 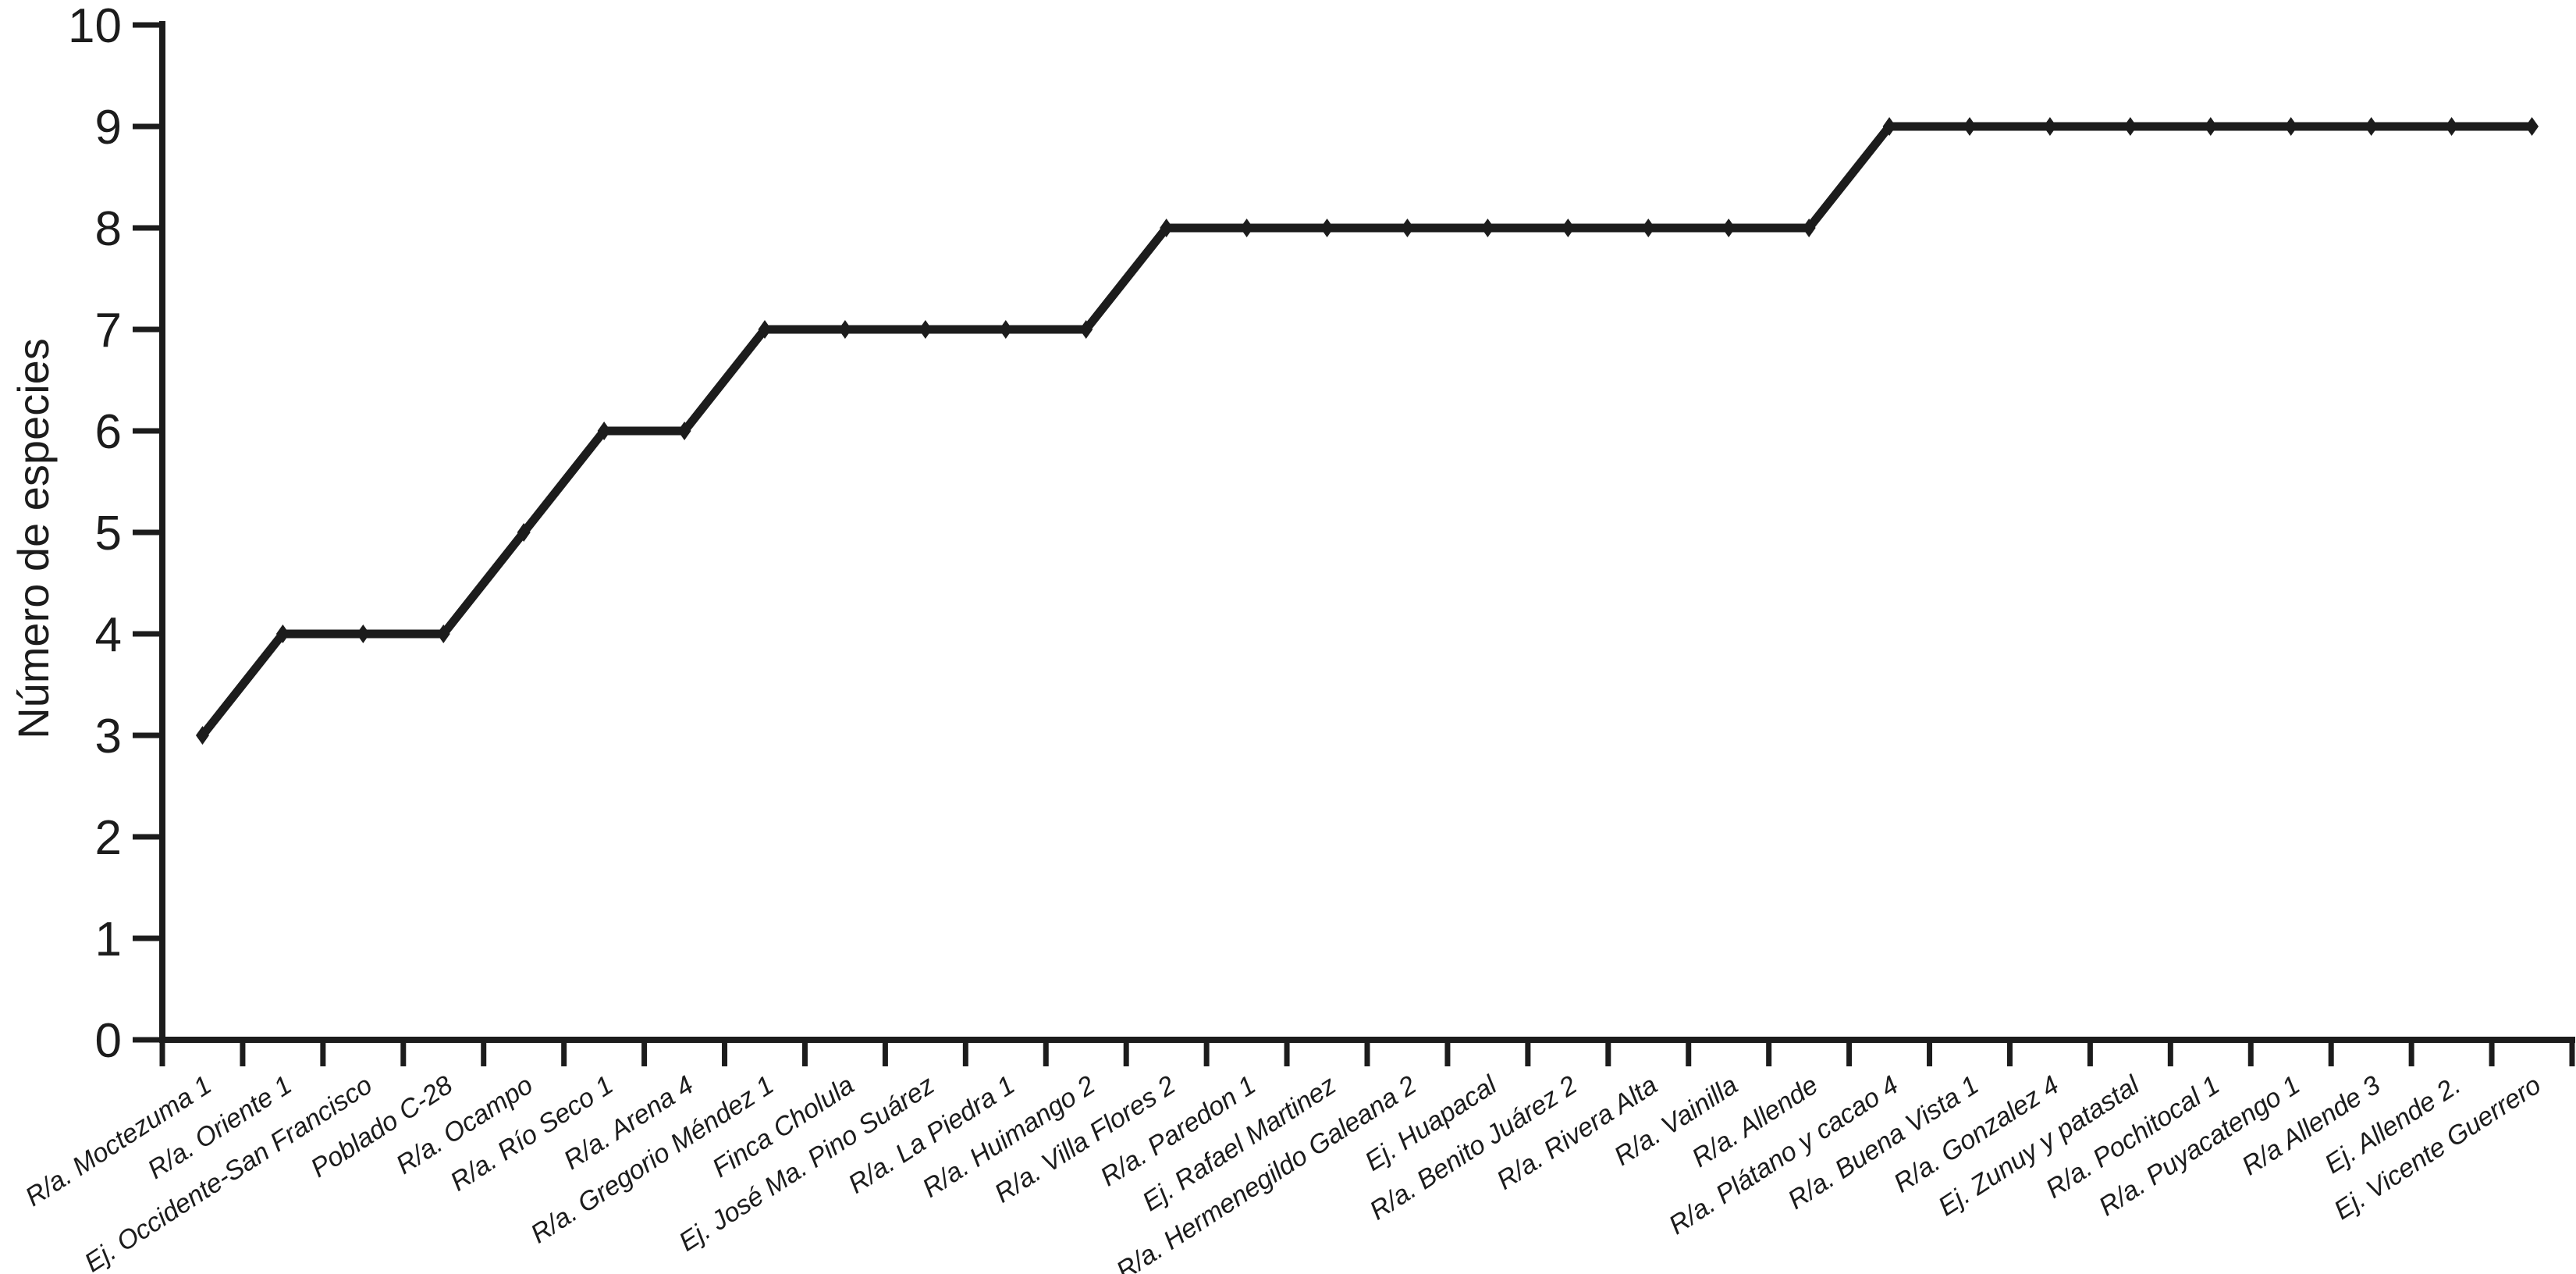 What do you see at coordinates (108, 533) in the screenshot?
I see `y-axis-tick-label: 5` at bounding box center [108, 533].